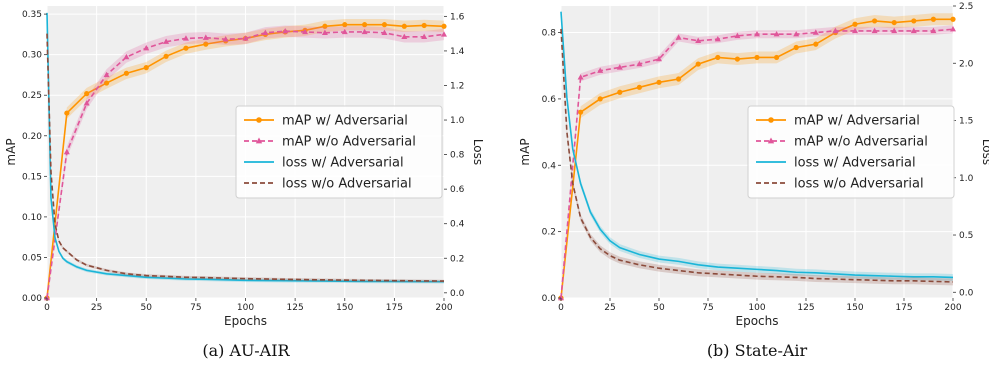  Describe the element at coordinates (984, 152) in the screenshot. I see `y2-axis-label: Loss` at that location.